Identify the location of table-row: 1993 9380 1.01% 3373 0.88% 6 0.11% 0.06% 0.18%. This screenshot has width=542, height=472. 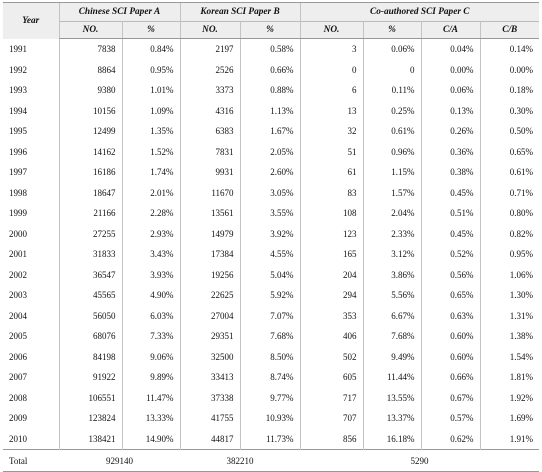
(271, 90).